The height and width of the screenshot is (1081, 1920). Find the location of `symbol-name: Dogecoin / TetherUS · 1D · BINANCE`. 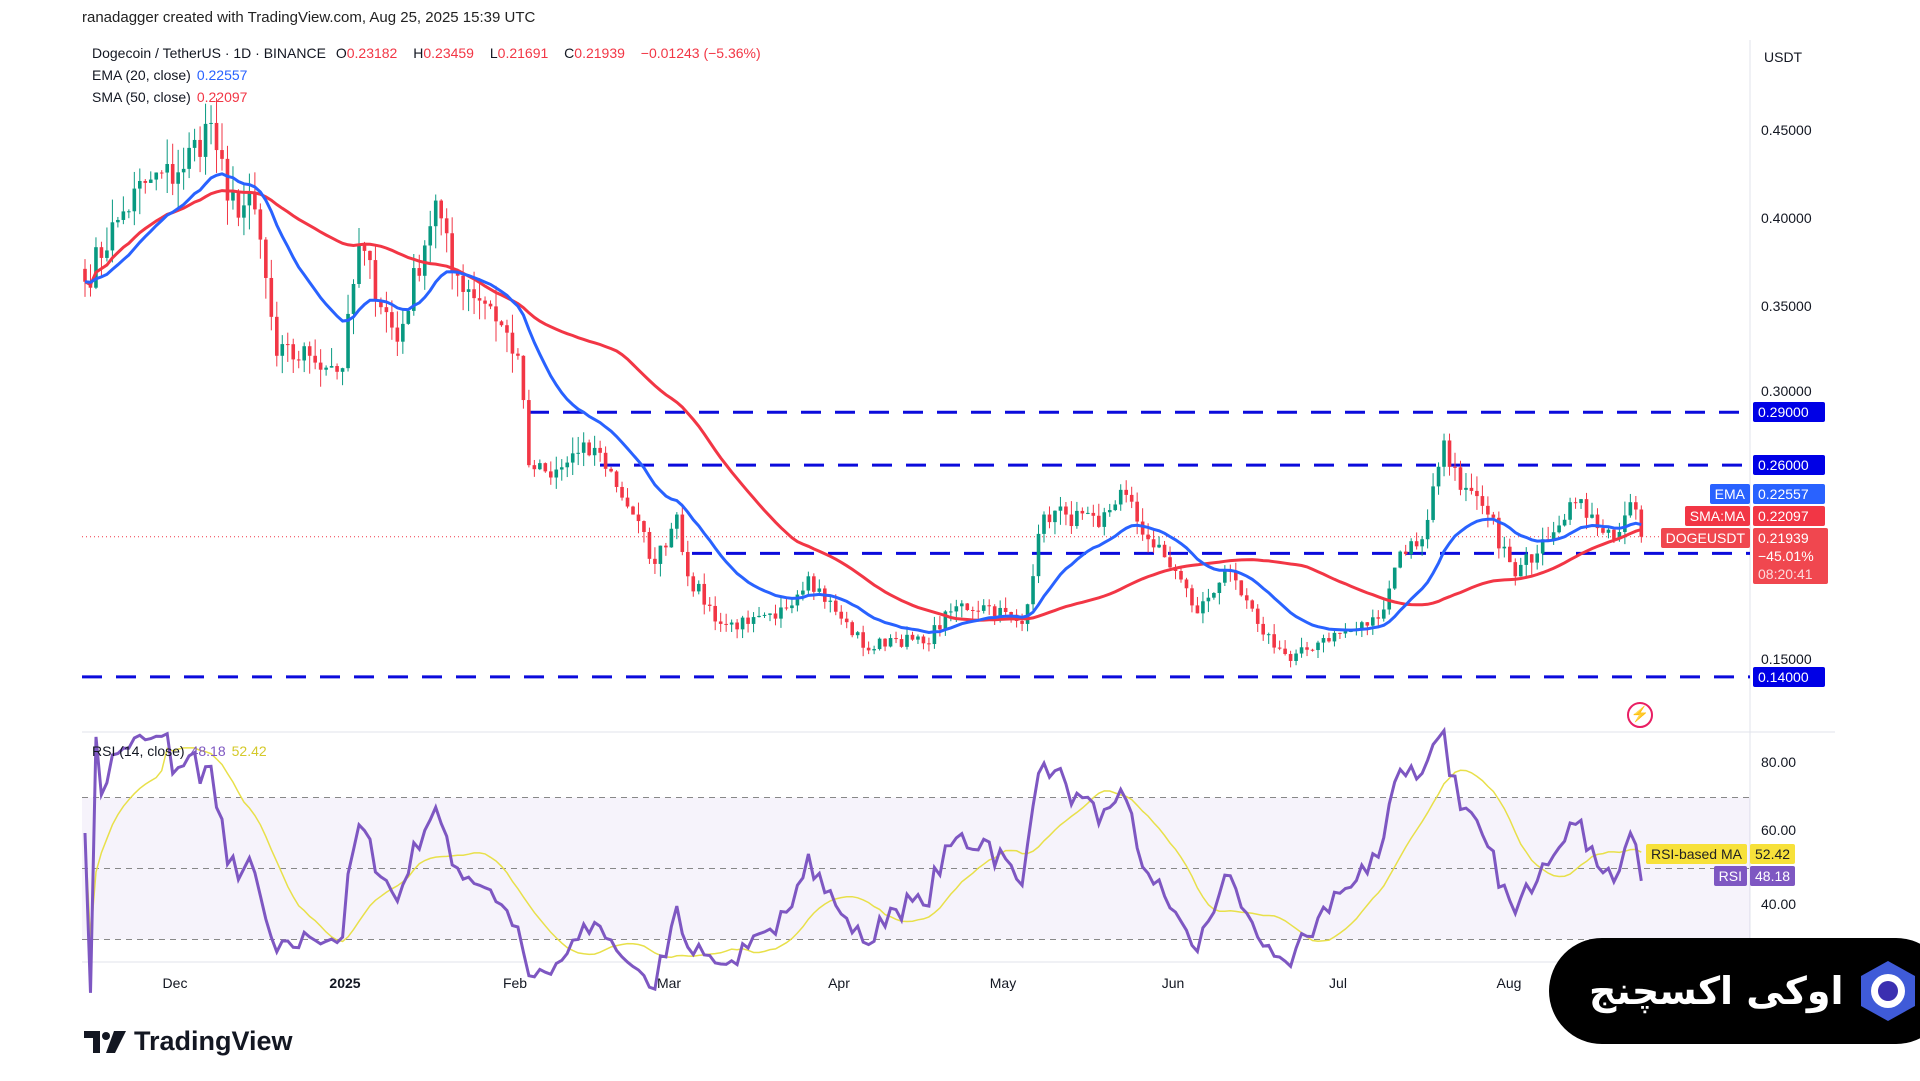

symbol-name: Dogecoin / TetherUS · 1D · BINANCE is located at coordinates (209, 53).